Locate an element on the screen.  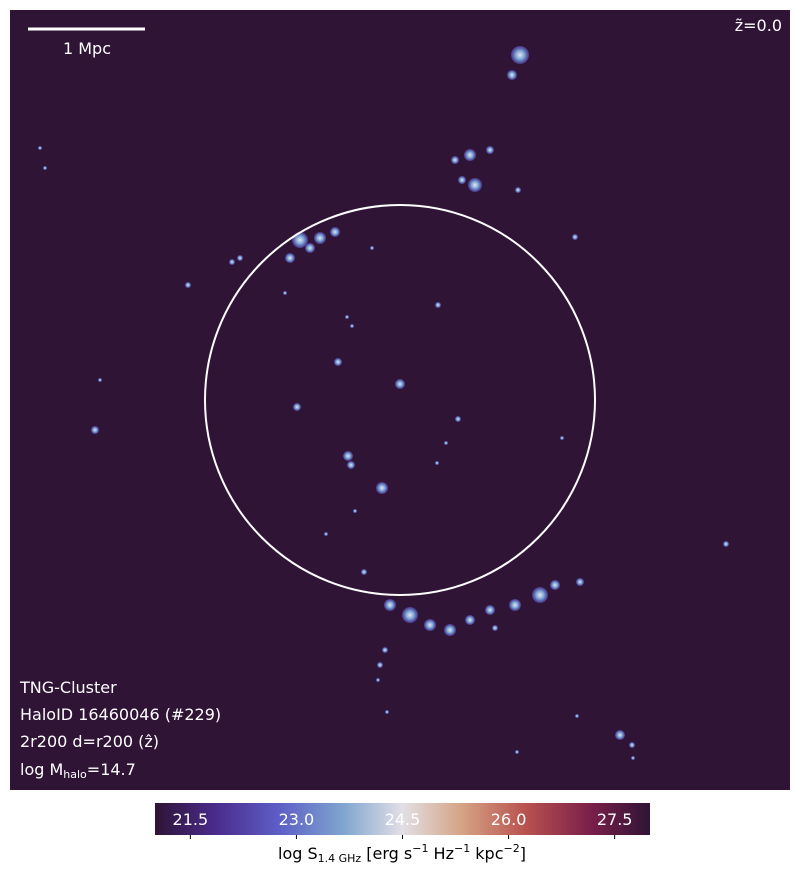
colorbar-ticks: 21.5 23.0 24.5 26.0 27.5 is located at coordinates (403, 824).